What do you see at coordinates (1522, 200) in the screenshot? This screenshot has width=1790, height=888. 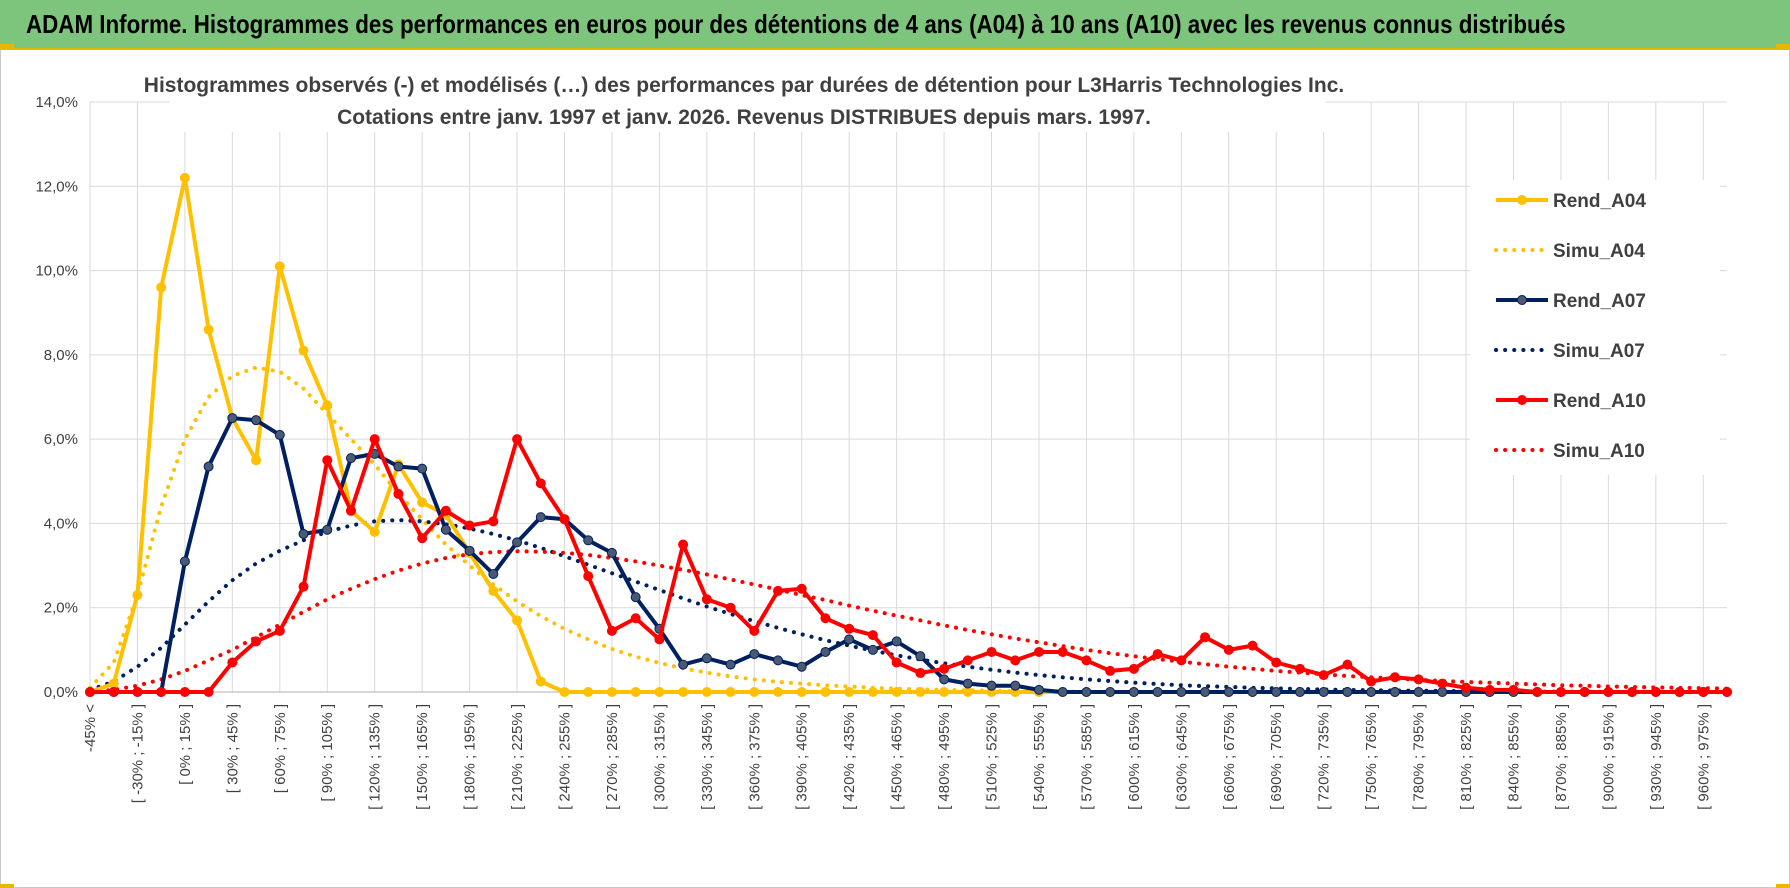 I see `legend-marker-Rend_A04` at bounding box center [1522, 200].